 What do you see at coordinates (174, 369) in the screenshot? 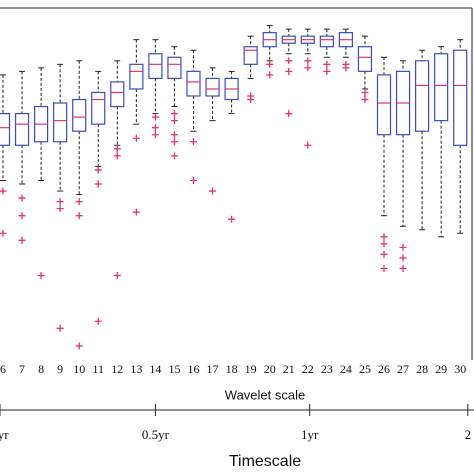
I see `x-tick-label: 15` at bounding box center [174, 369].